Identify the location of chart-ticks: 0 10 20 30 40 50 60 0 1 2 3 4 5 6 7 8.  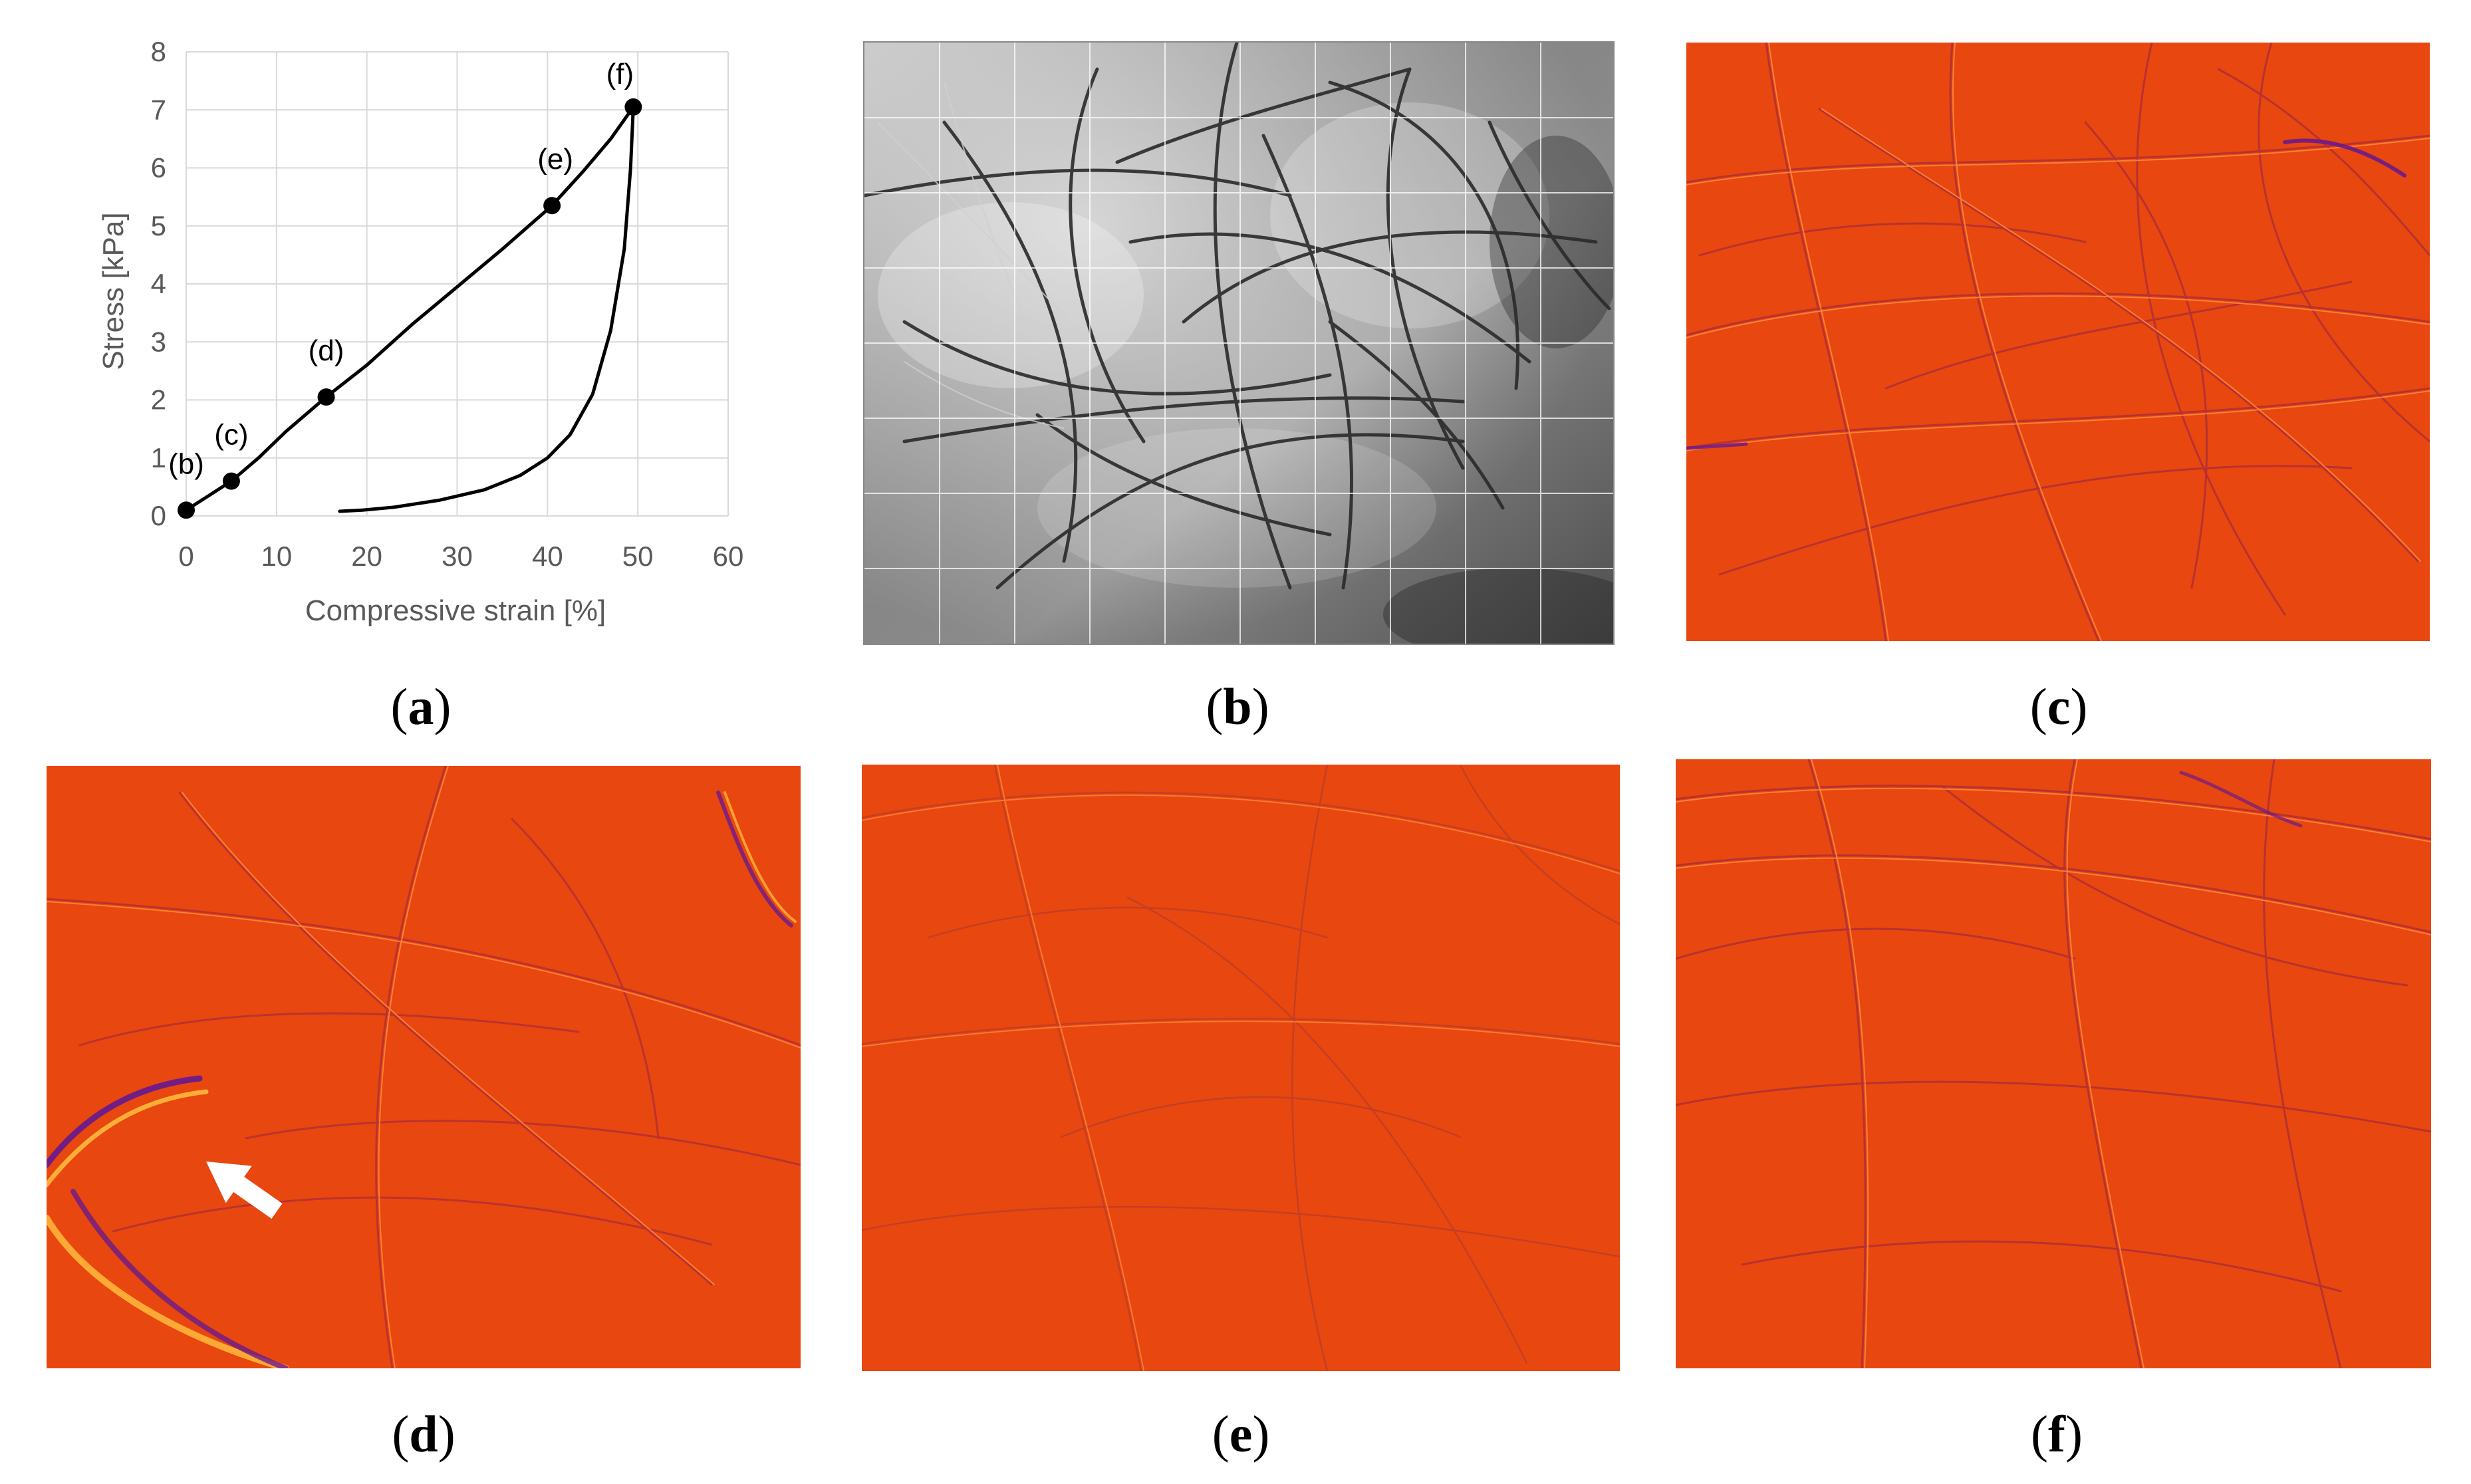
(447, 304).